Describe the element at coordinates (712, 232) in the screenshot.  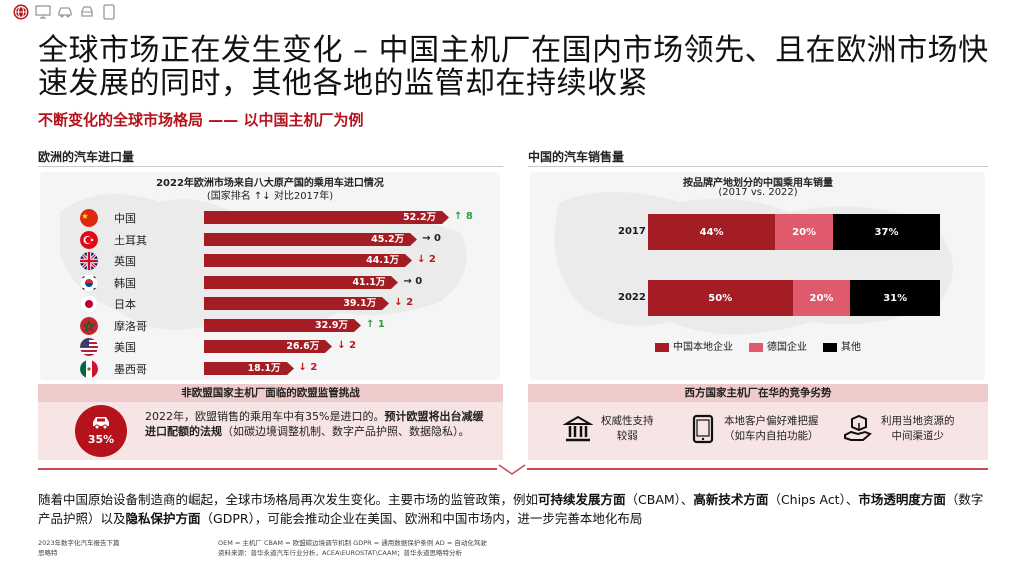
I see `sales-segment: 44%` at that location.